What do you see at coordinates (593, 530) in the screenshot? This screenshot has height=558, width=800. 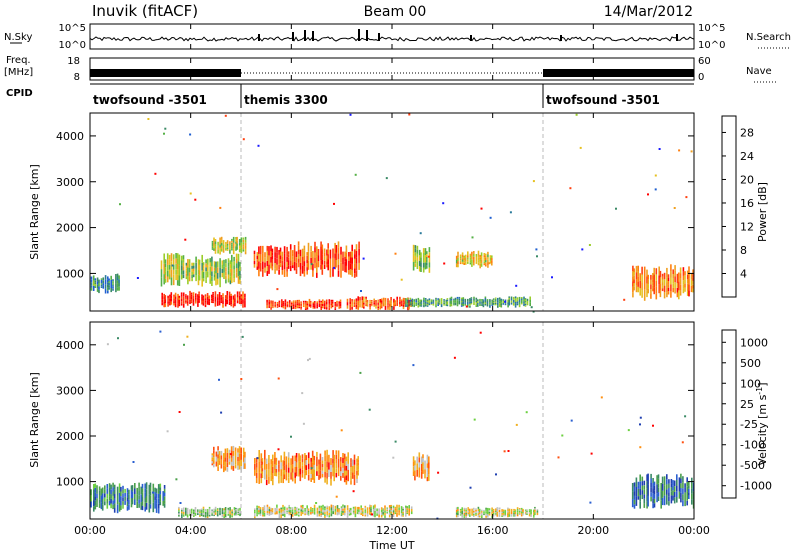 I see `x-tick-label: 20:00` at bounding box center [593, 530].